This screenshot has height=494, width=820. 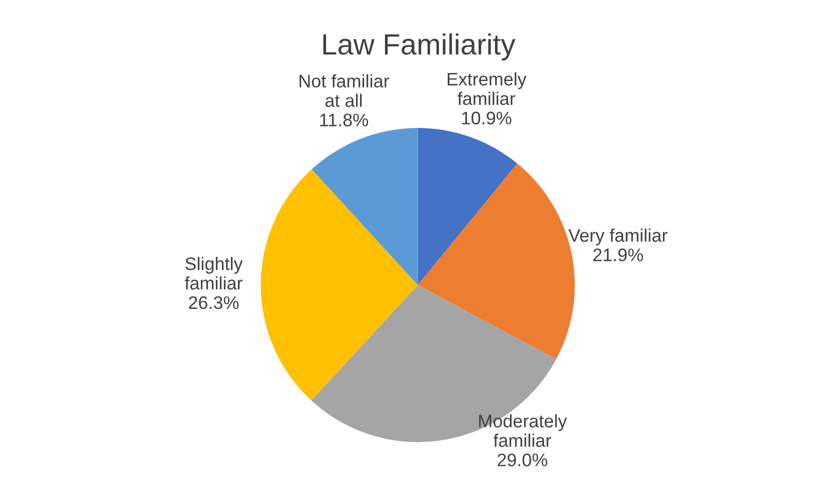 What do you see at coordinates (419, 47) in the screenshot?
I see `chart-title: Law Familiarity` at bounding box center [419, 47].